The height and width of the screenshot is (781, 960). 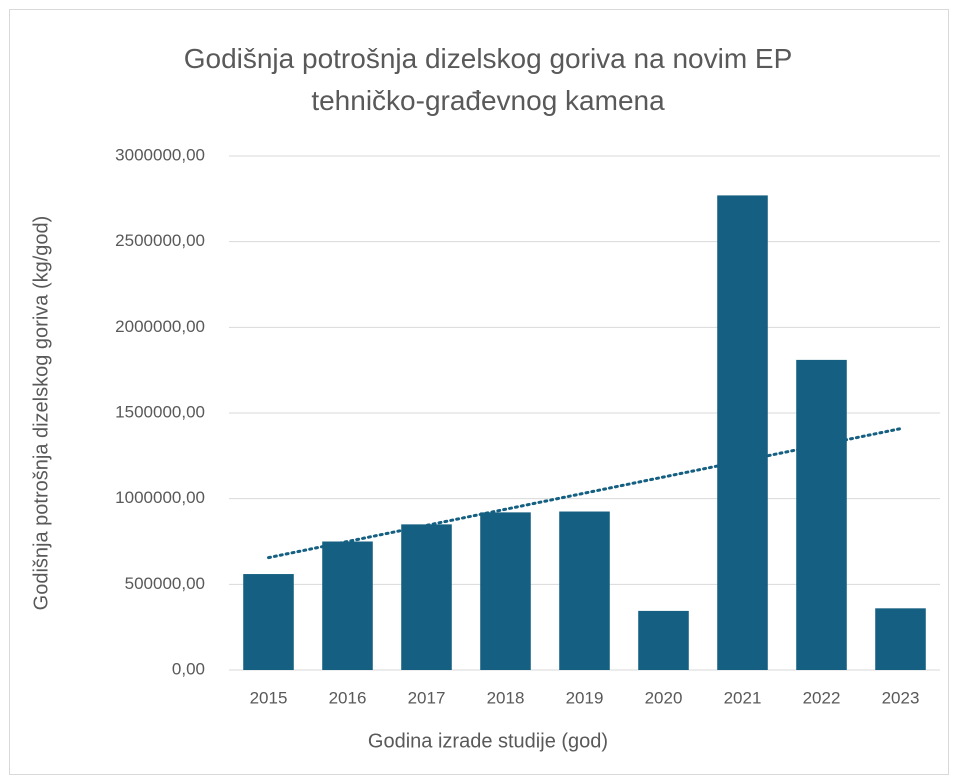 I want to click on y-tick-label: 3000000,00, so click(x=160, y=154).